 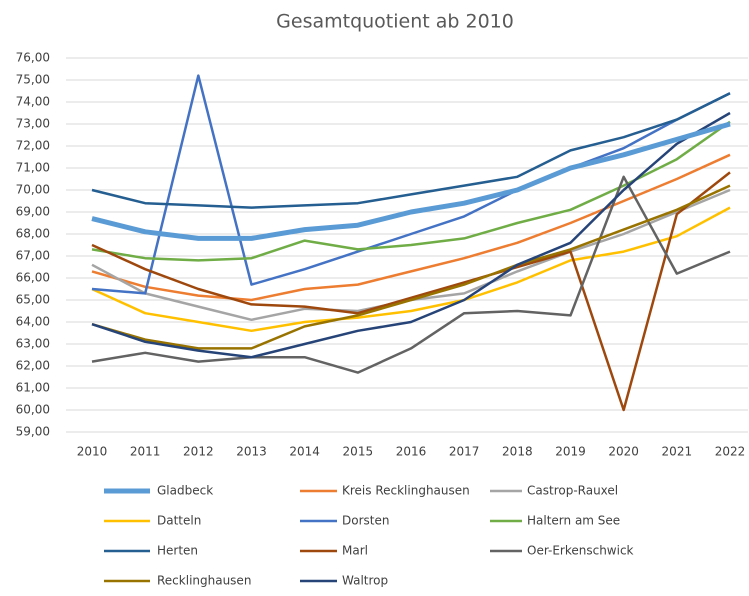 What do you see at coordinates (33, 168) in the screenshot?
I see `y-tick-label: 71,00` at bounding box center [33, 168].